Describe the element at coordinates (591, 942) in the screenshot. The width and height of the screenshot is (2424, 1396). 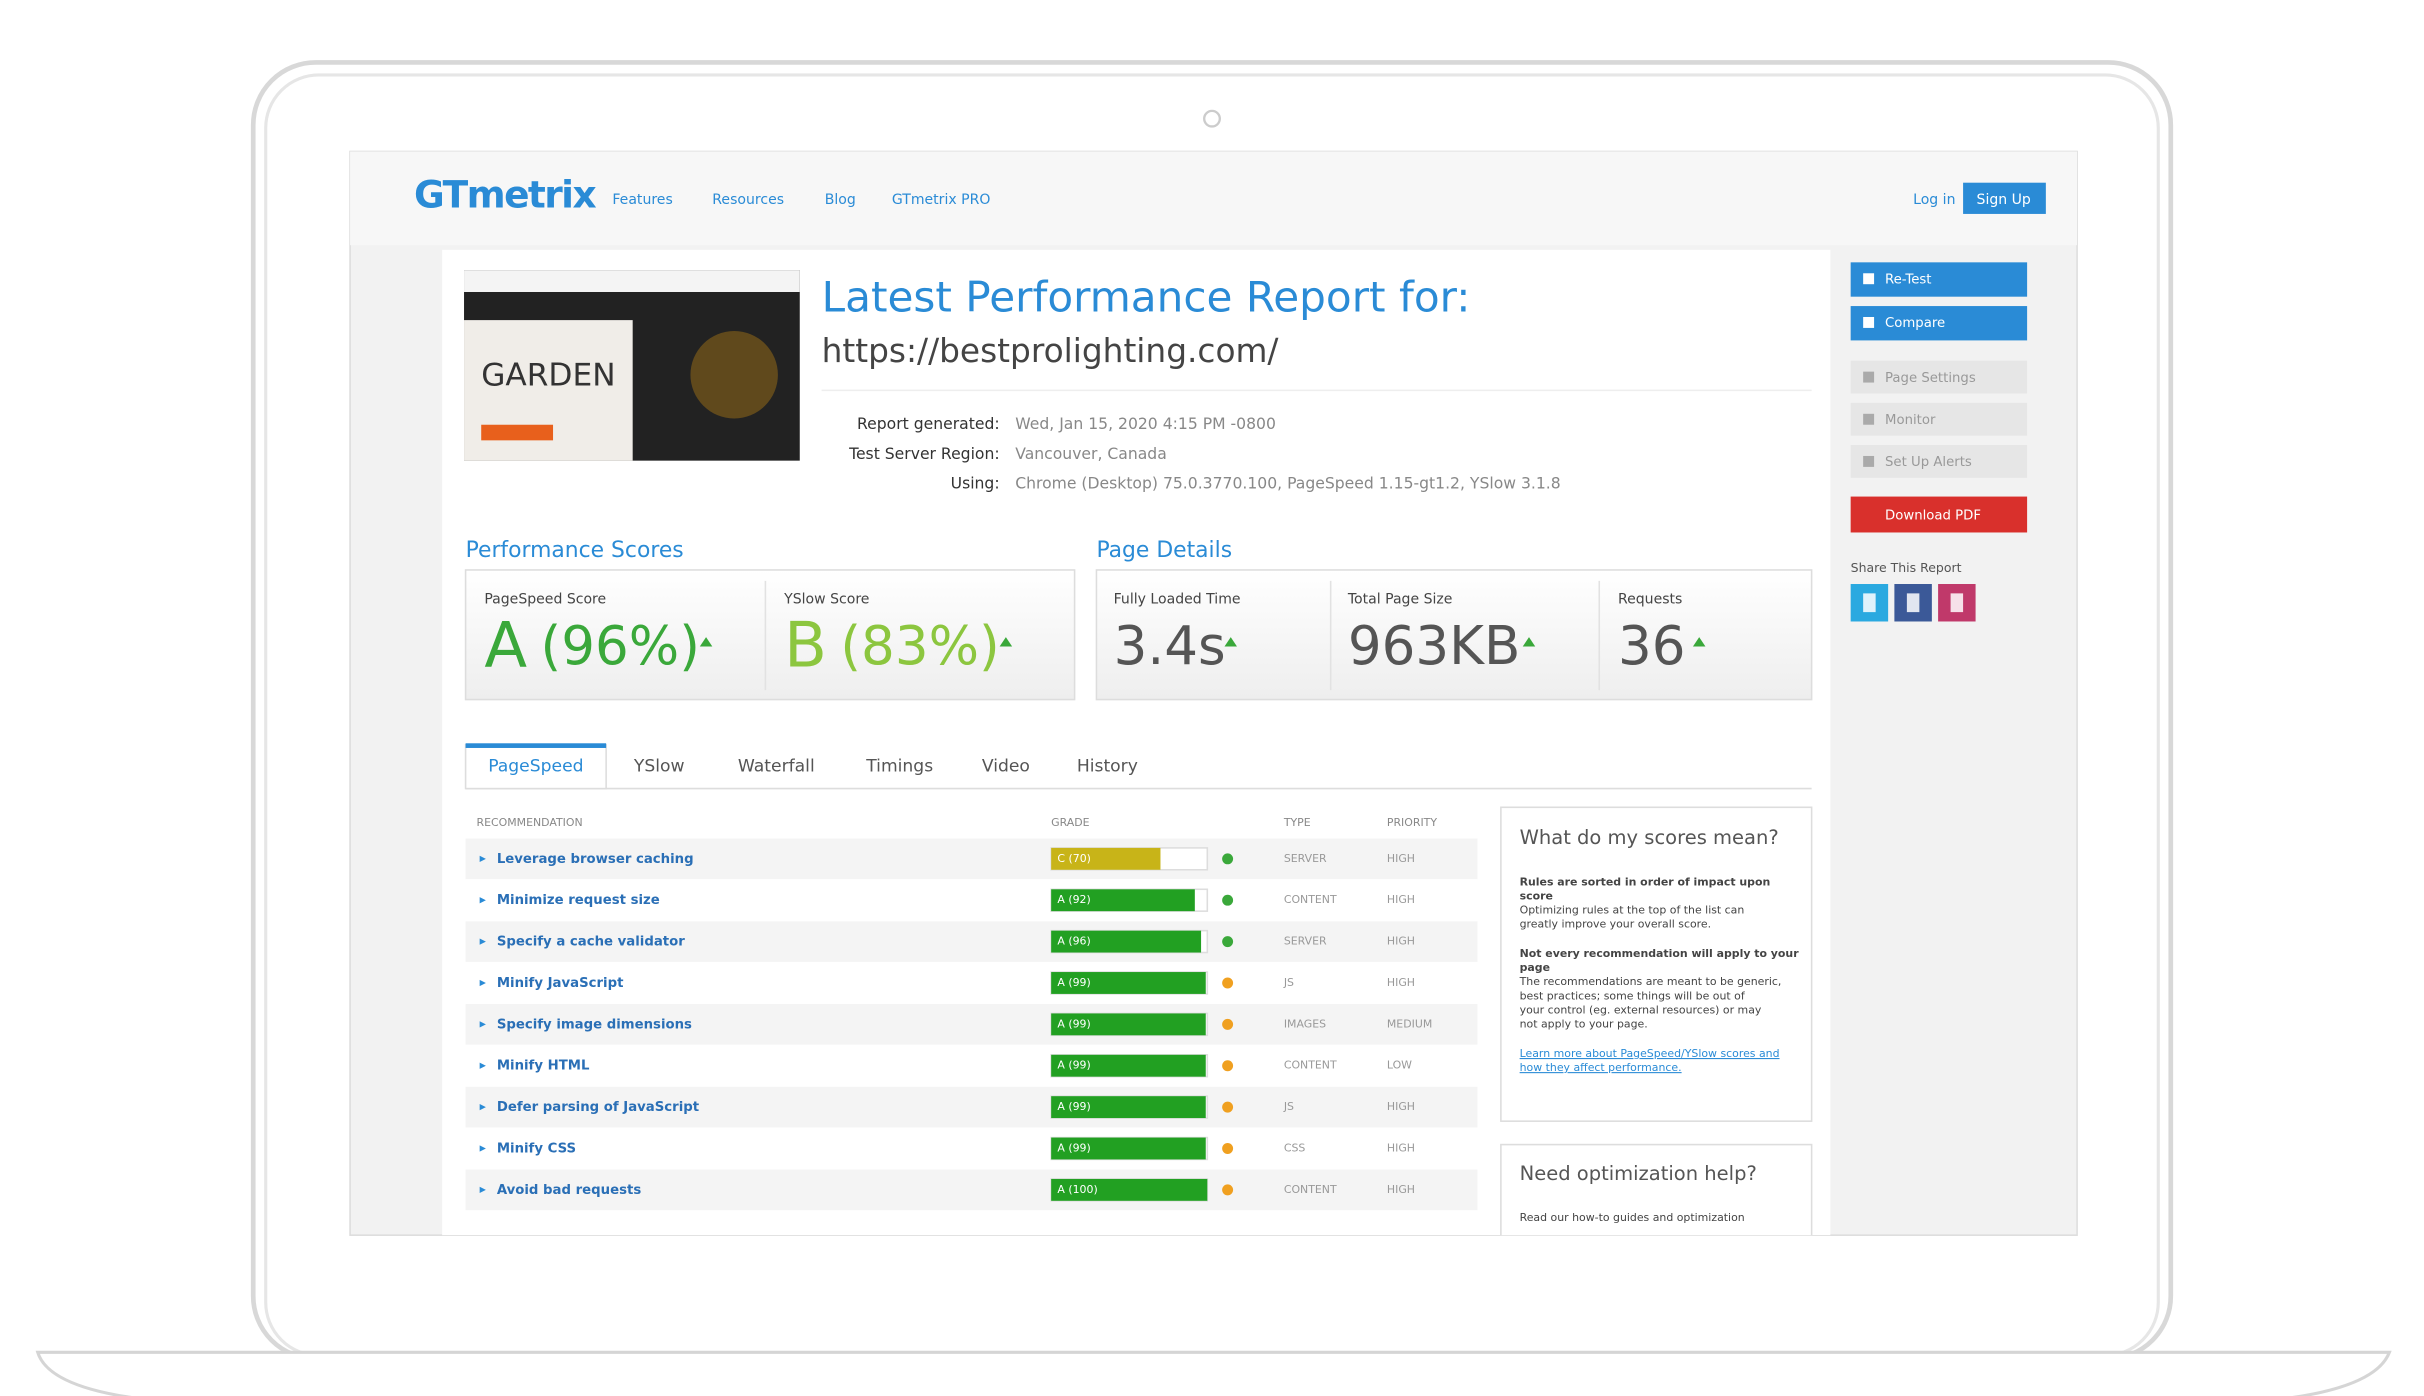
I see `recommendation: Specify a cache validator` at that location.